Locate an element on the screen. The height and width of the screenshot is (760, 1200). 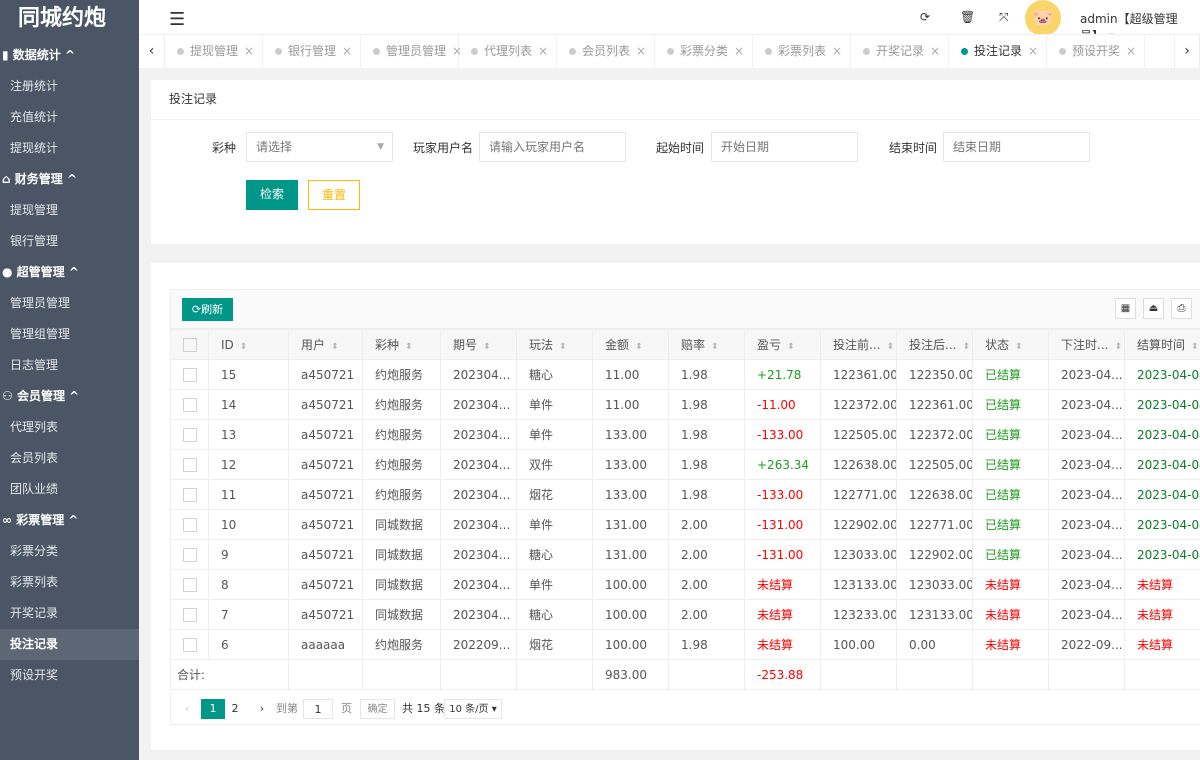
confirm-button: 确定 is located at coordinates (377, 709).